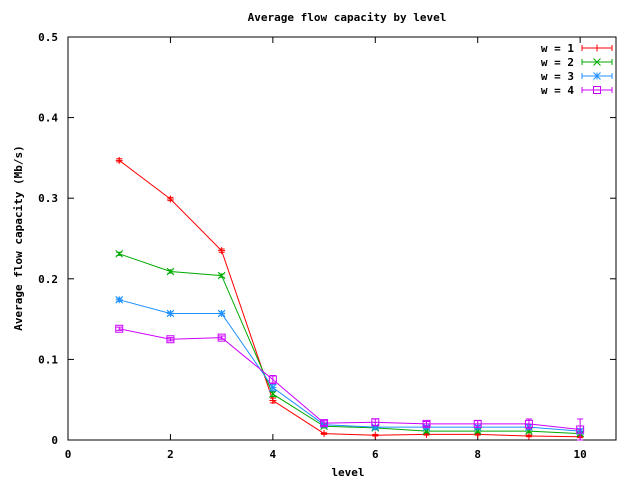 Image resolution: width=617 pixels, height=480 pixels. I want to click on x-tick-label: 8, so click(477, 454).